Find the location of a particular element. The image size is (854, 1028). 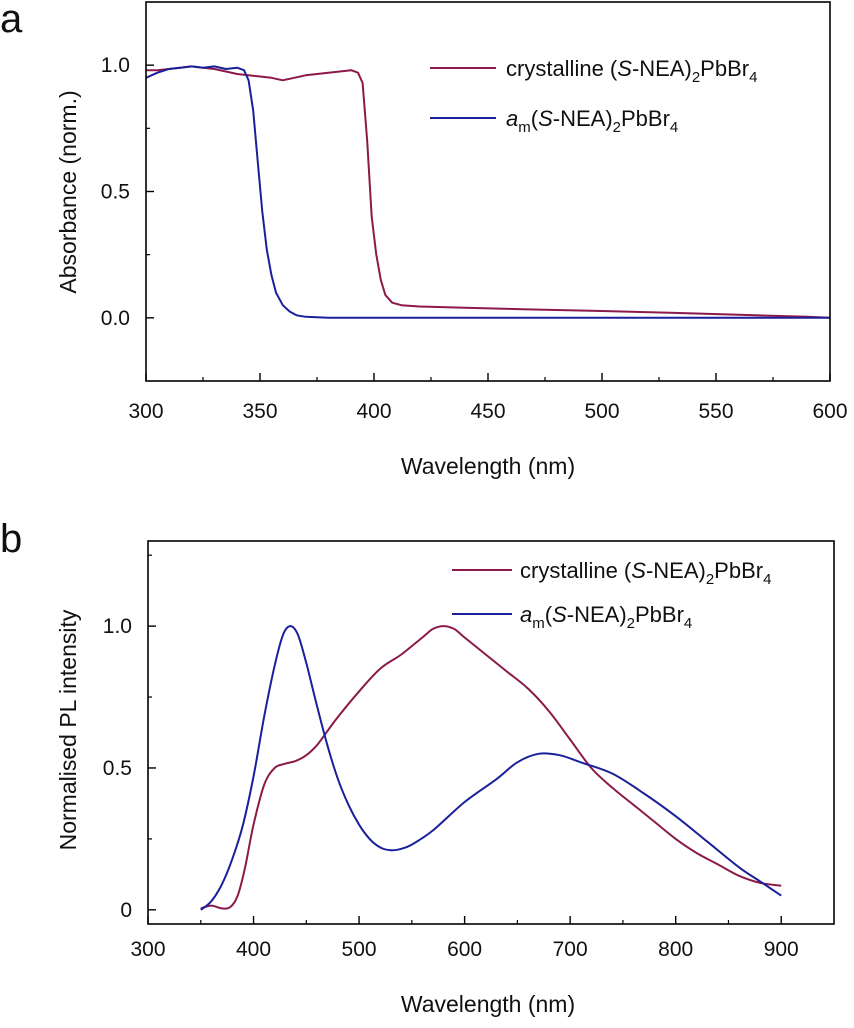

panel-a-x-tick-label: 450 is located at coordinates (487, 411).